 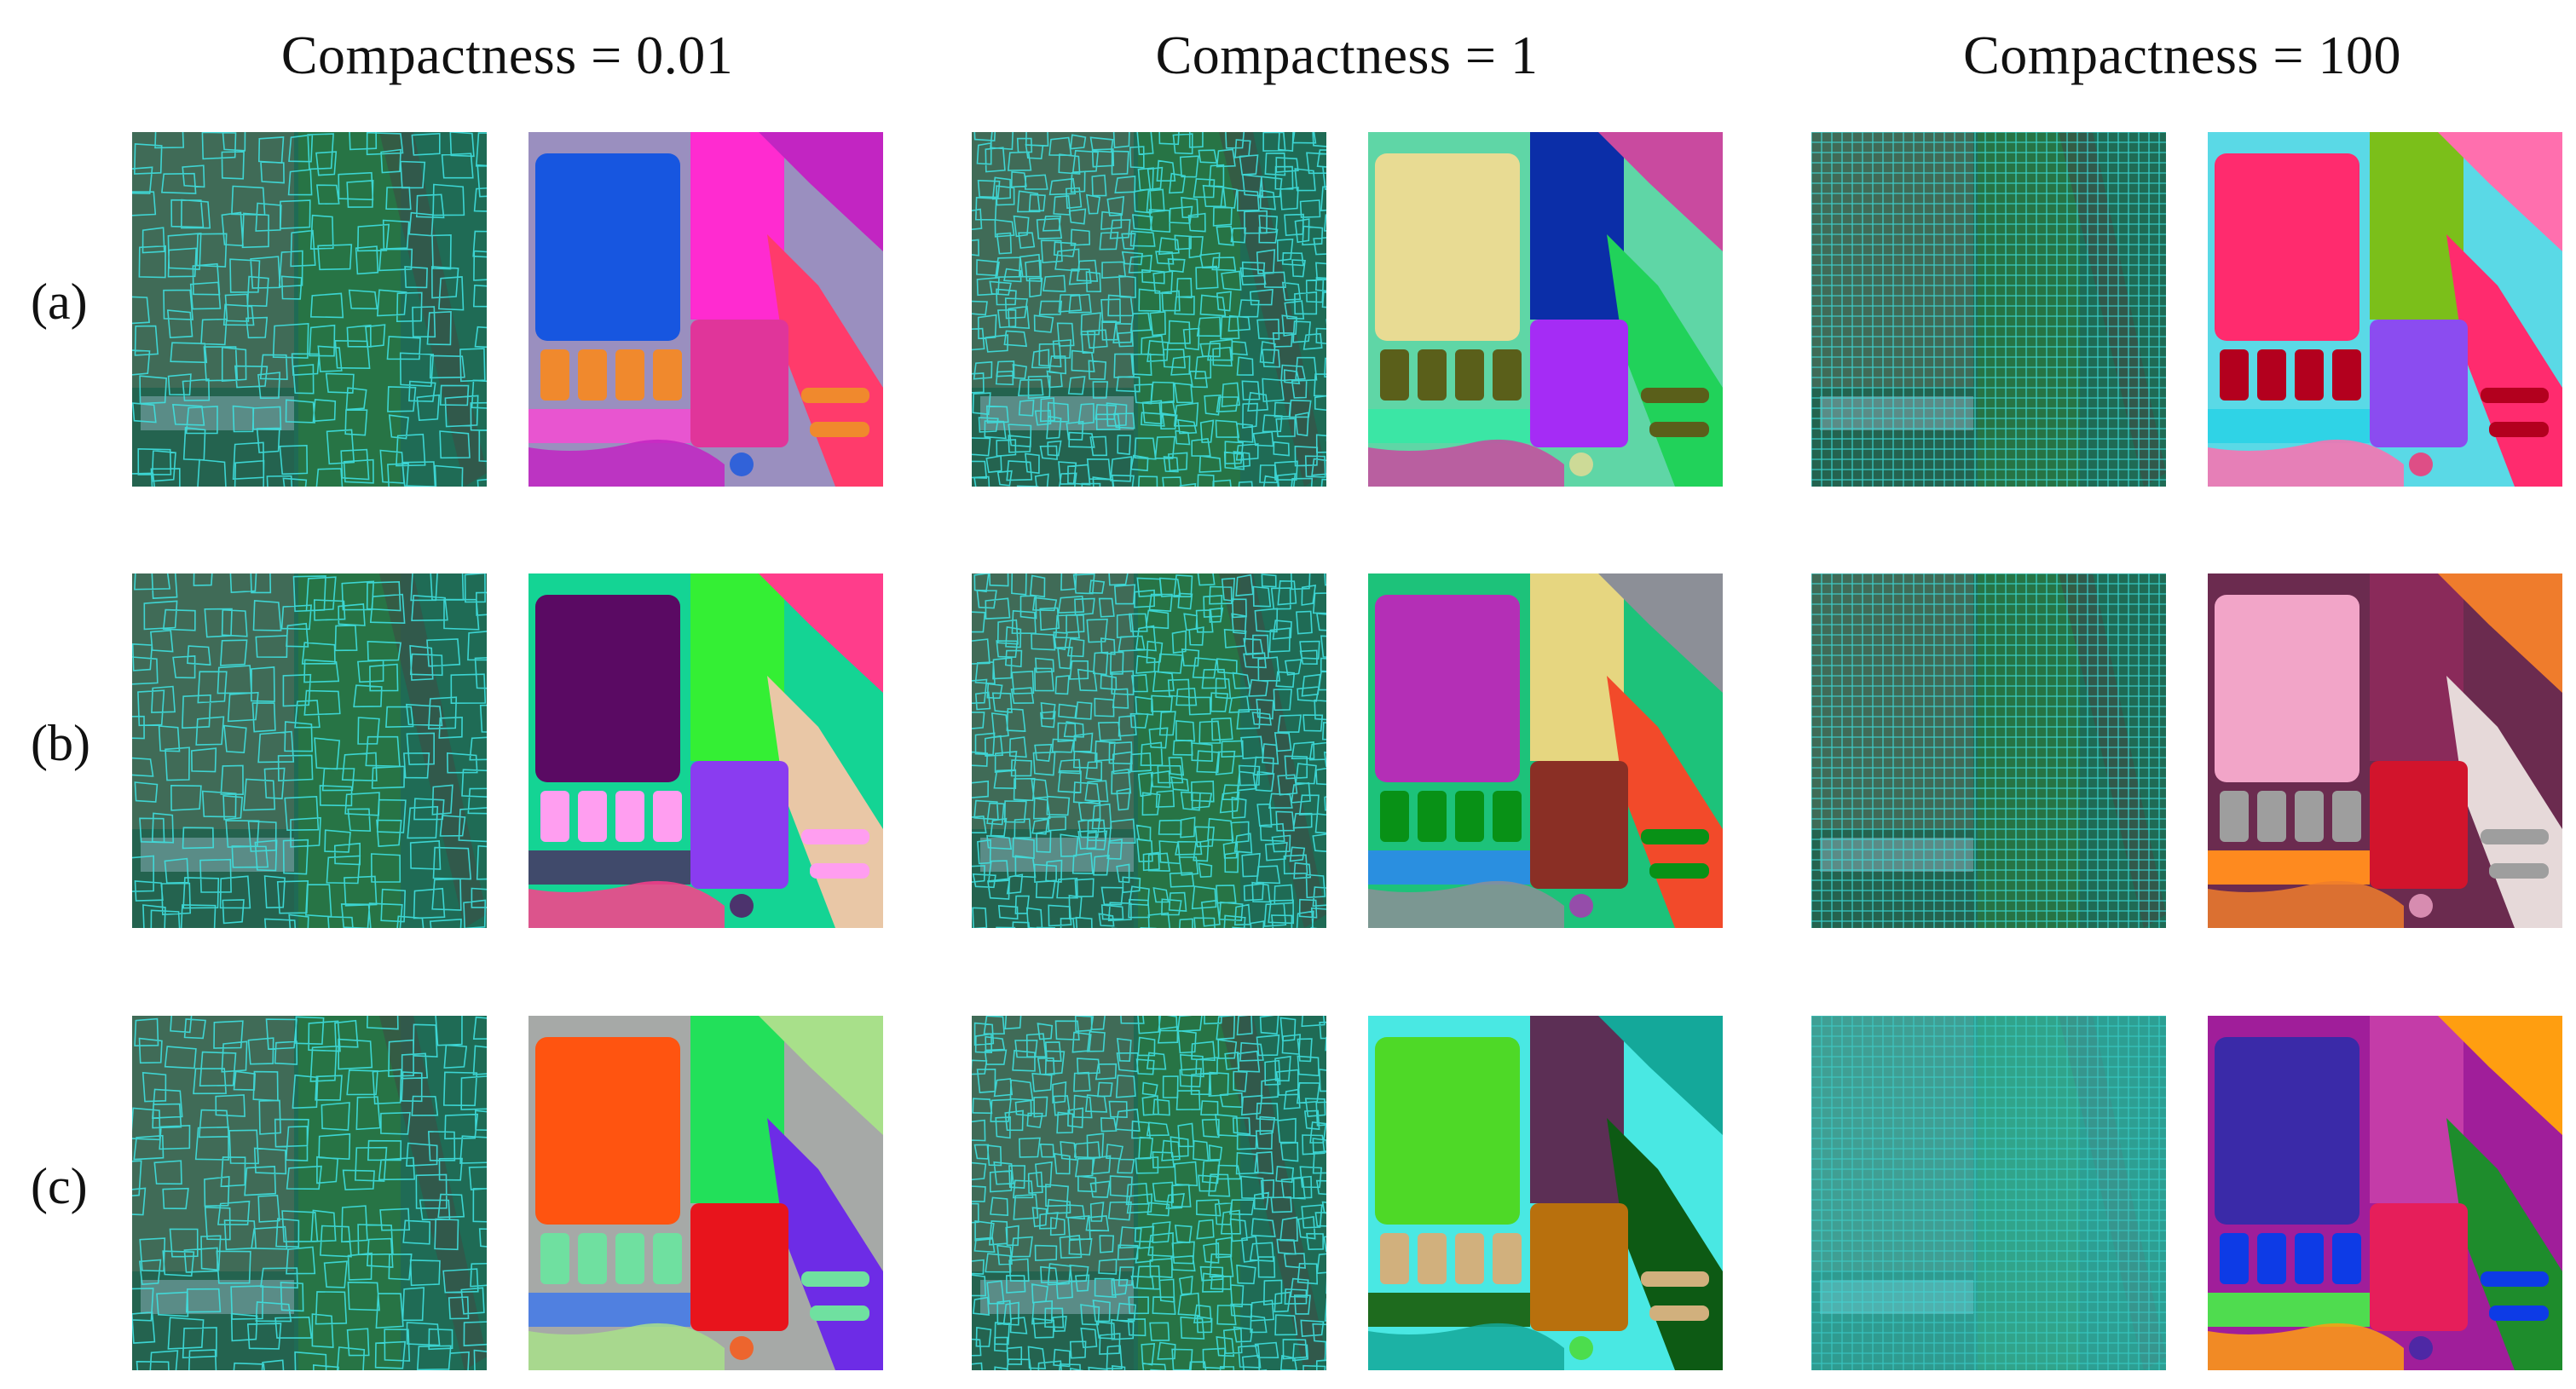 I want to click on segmentation-map-image-r1-c2, so click(x=1545, y=309).